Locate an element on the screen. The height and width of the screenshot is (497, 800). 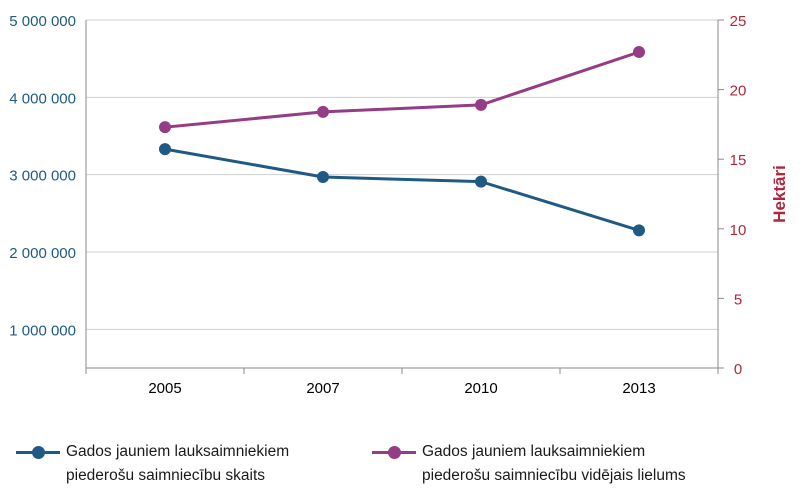
legend-swatch-size is located at coordinates (394, 452).